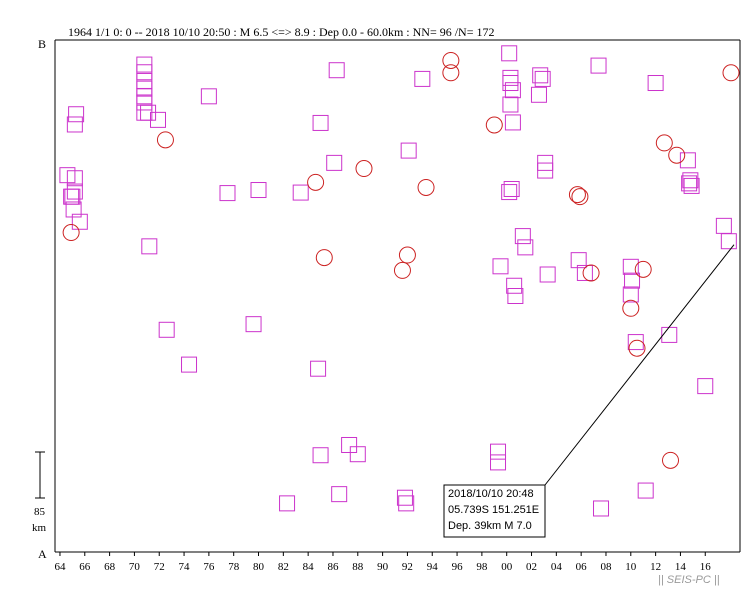  I want to click on x-tick-label: 70, so click(135, 567).